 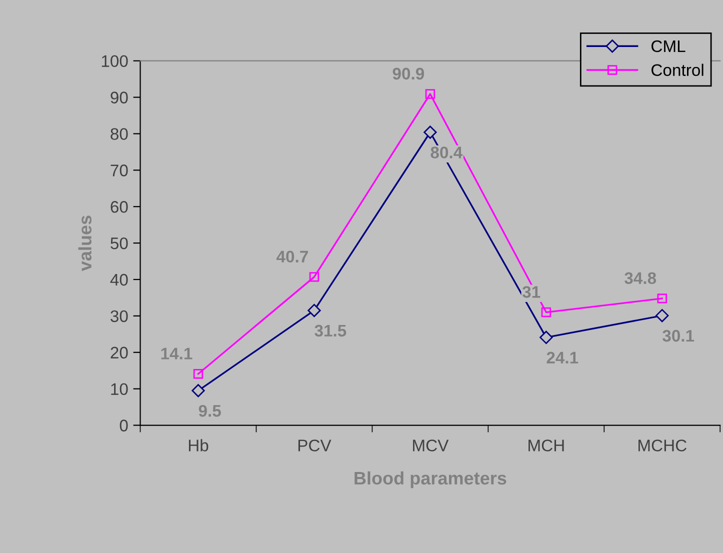 What do you see at coordinates (315, 446) in the screenshot?
I see `x-tick-label: PCV` at bounding box center [315, 446].